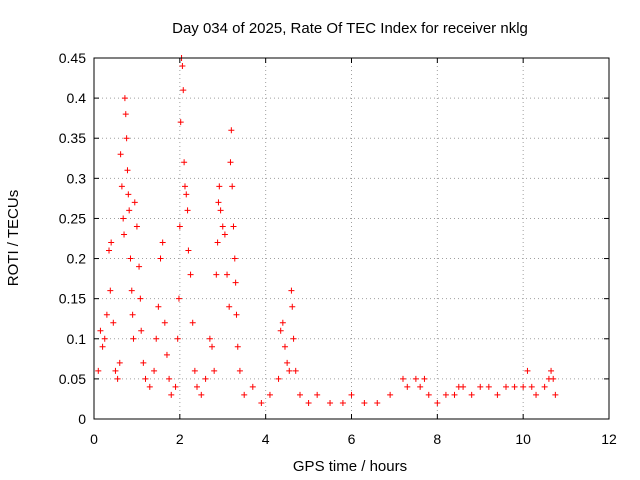 The image size is (640, 480). Describe the element at coordinates (437, 439) in the screenshot. I see `x-tick-label: 8` at that location.